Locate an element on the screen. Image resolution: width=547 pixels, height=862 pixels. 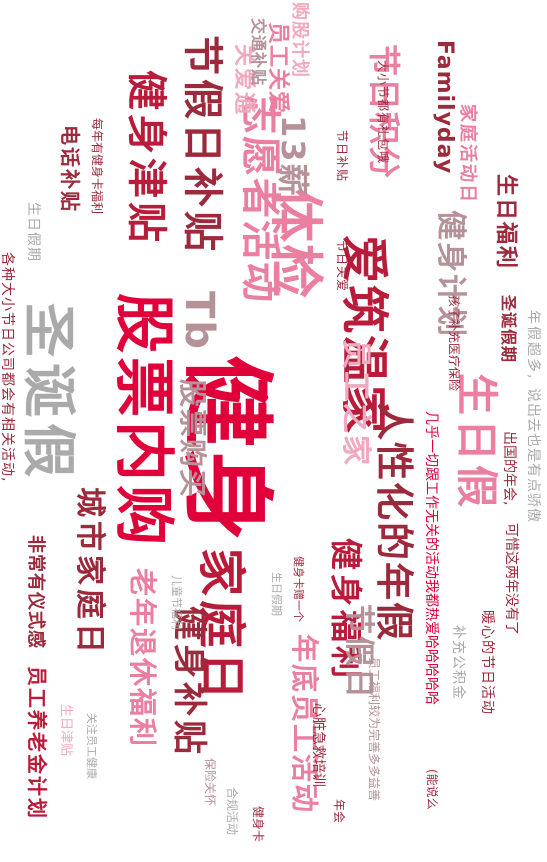
cloud-word: 员工养老金计划 is located at coordinates (37, 743).